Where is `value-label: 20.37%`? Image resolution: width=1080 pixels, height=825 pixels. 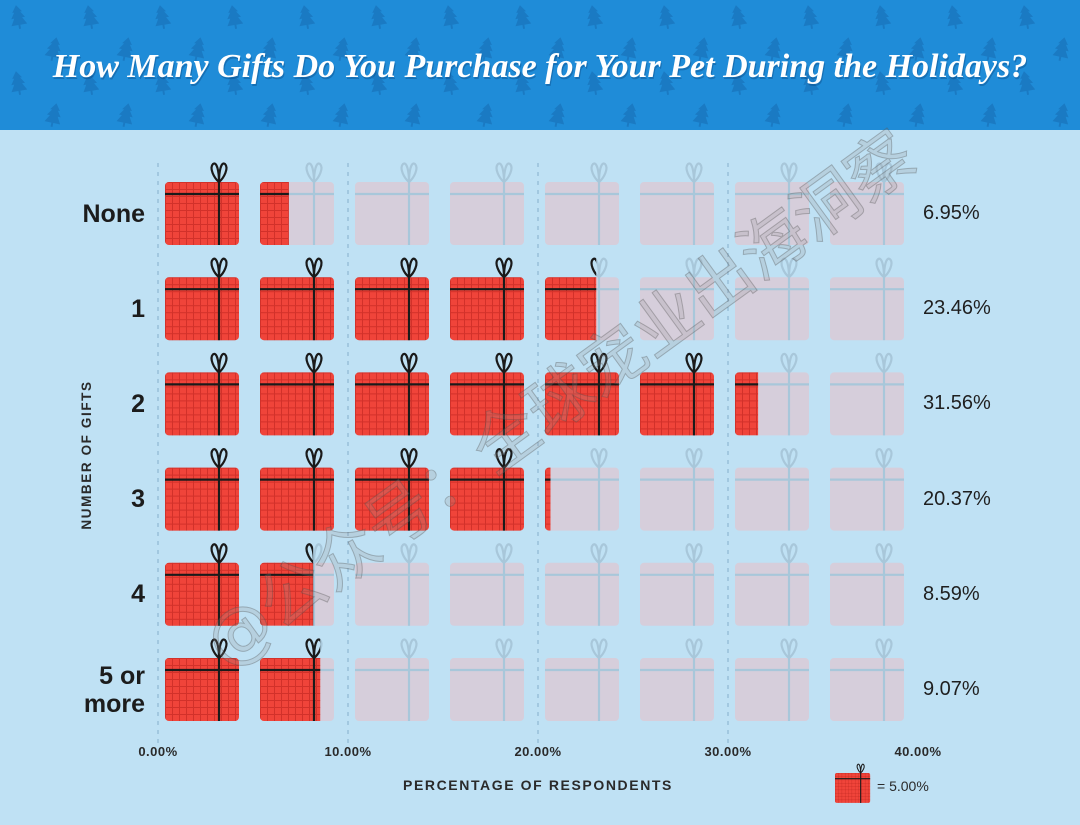 value-label: 20.37% is located at coordinates (983, 499).